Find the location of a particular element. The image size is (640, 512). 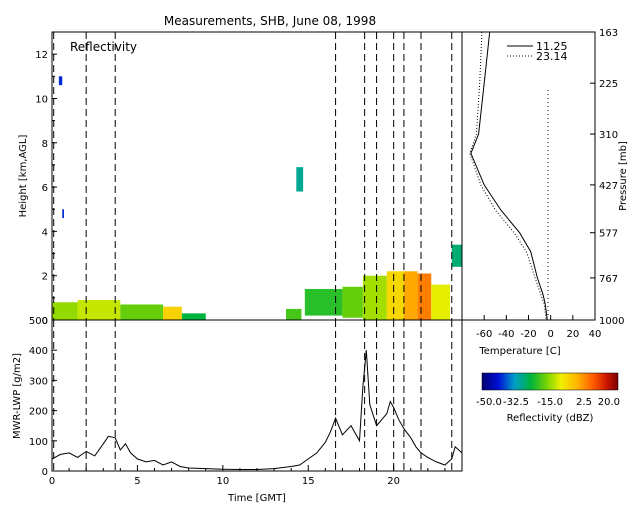

colorbar-tick-label: -50.0 is located at coordinates (489, 402).